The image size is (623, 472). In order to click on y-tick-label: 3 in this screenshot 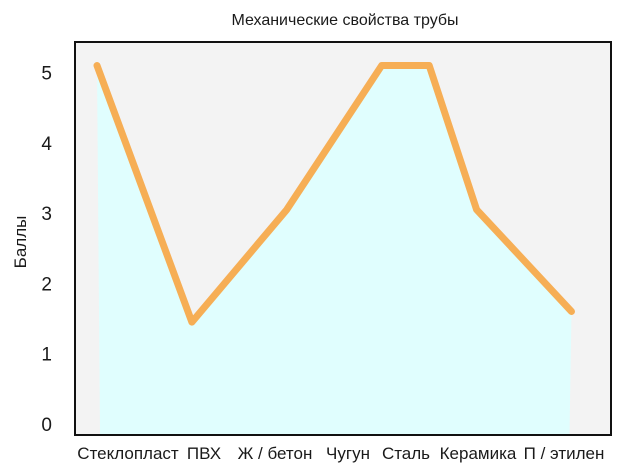, I will do `click(46, 214)`.